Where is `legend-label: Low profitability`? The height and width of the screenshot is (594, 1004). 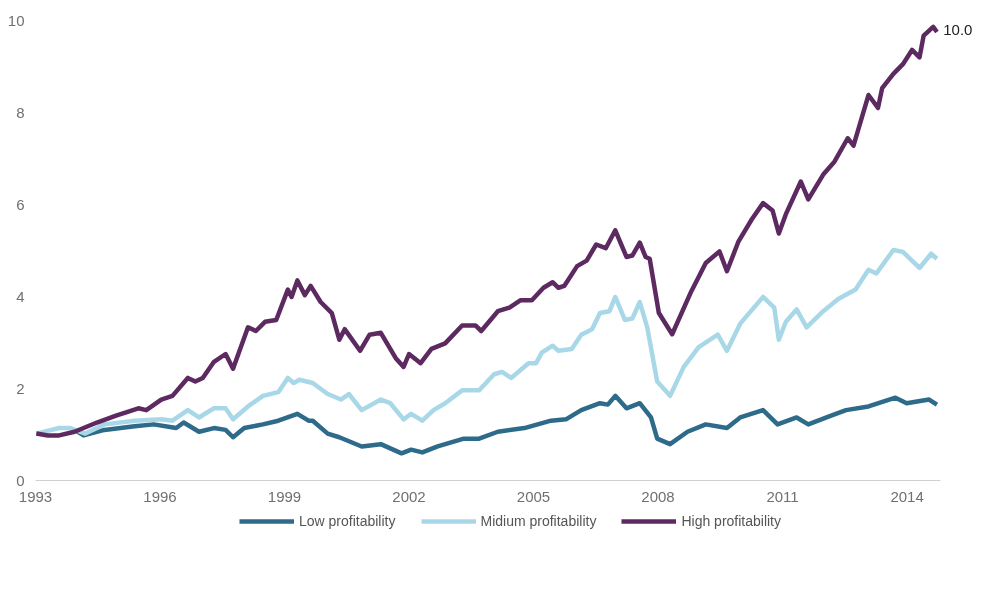 legend-label: Low profitability is located at coordinates (347, 521).